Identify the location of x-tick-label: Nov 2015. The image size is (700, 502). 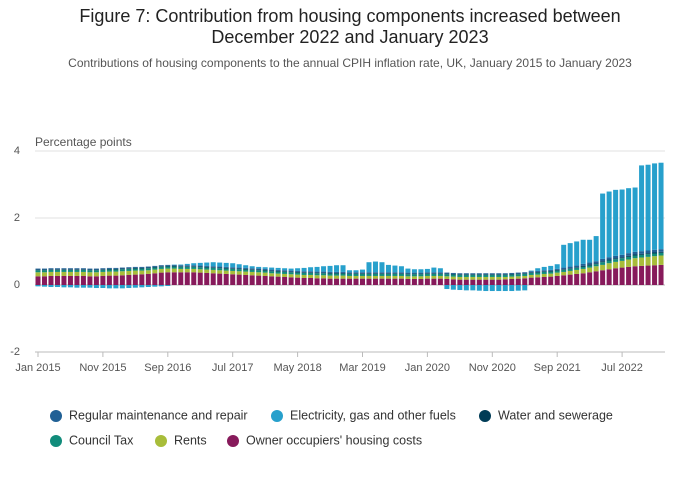
(102, 368).